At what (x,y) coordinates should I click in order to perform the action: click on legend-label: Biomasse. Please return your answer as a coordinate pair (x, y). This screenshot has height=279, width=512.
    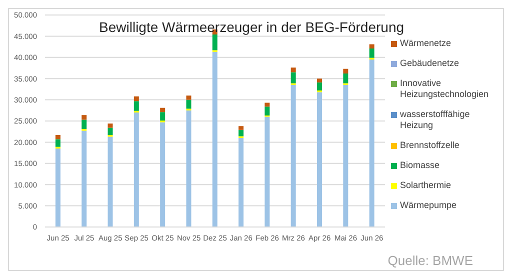
    Looking at the image, I should click on (420, 165).